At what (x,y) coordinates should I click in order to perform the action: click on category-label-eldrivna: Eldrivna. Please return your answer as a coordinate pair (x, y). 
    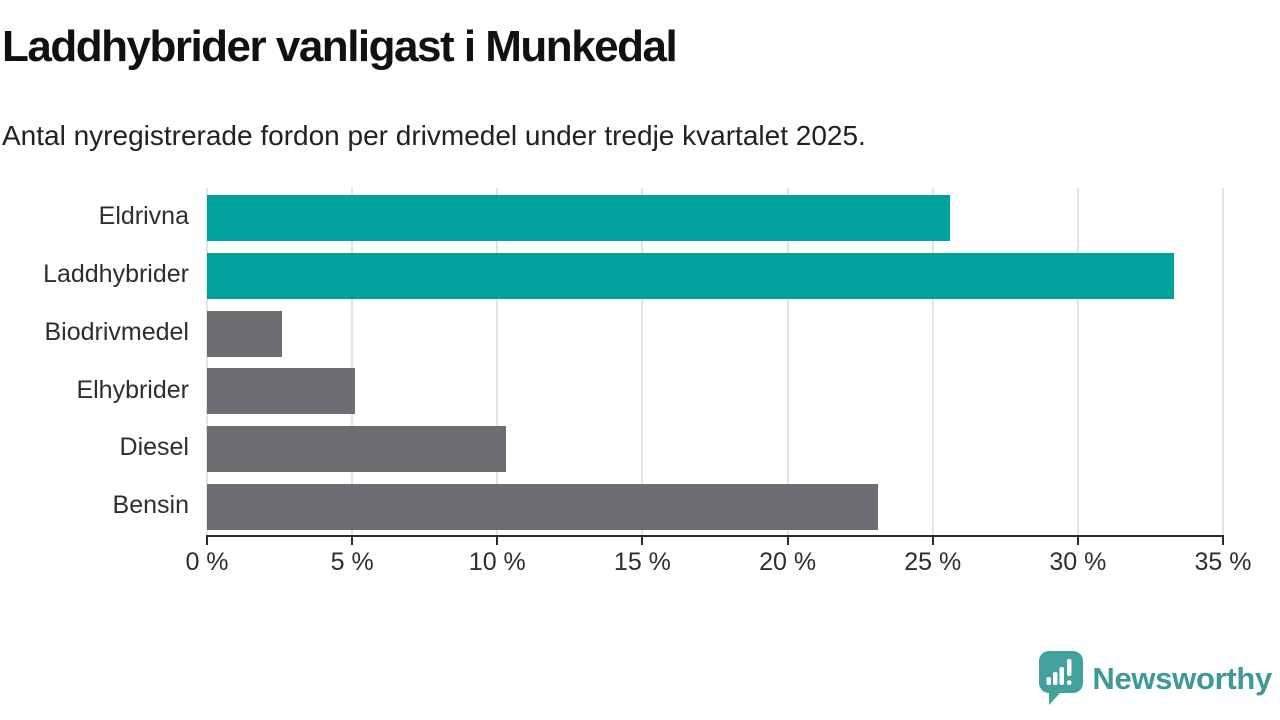
    Looking at the image, I should click on (143, 216).